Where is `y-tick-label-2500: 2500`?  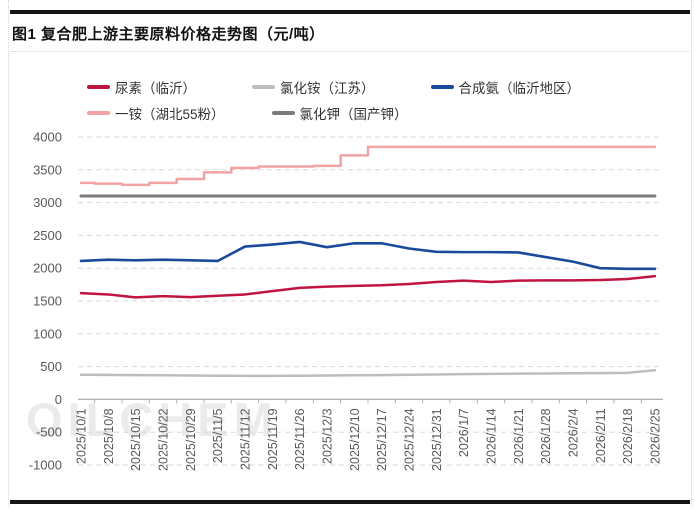 y-tick-label-2500: 2500 is located at coordinates (47, 235).